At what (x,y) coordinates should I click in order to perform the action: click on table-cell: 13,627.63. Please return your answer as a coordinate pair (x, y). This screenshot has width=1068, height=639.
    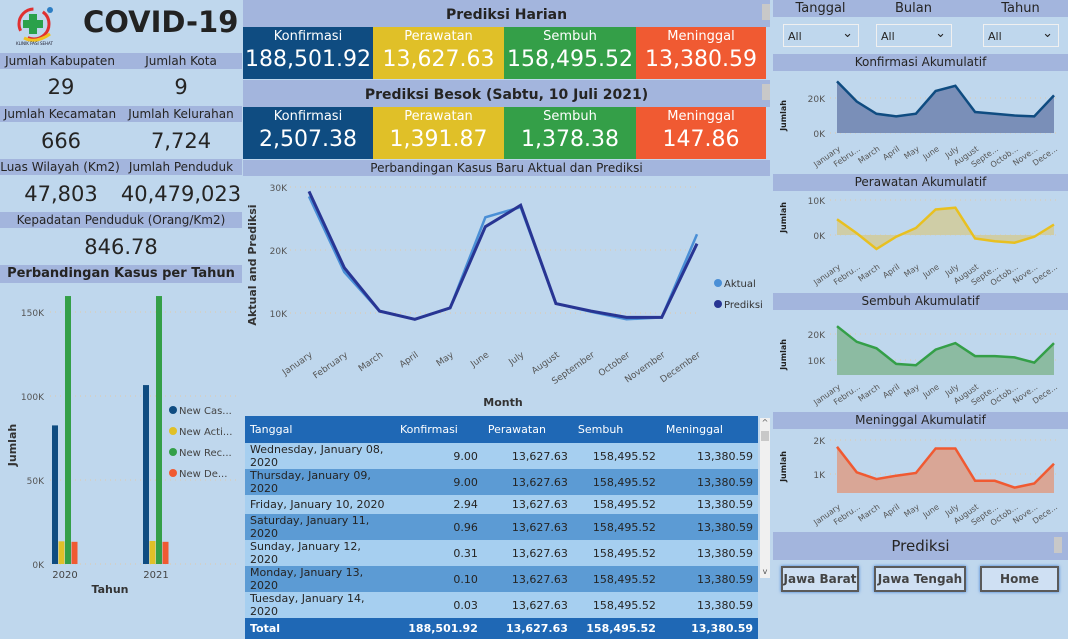
    Looking at the image, I should click on (527, 553).